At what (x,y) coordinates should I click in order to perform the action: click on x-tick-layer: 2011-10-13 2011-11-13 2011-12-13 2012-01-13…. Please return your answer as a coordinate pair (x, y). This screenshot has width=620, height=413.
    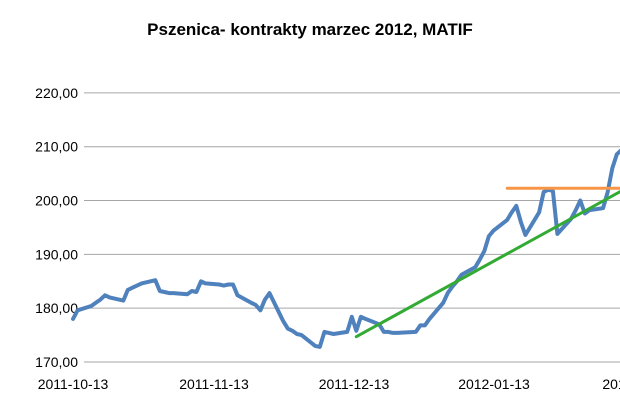
    Looking at the image, I should click on (329, 384).